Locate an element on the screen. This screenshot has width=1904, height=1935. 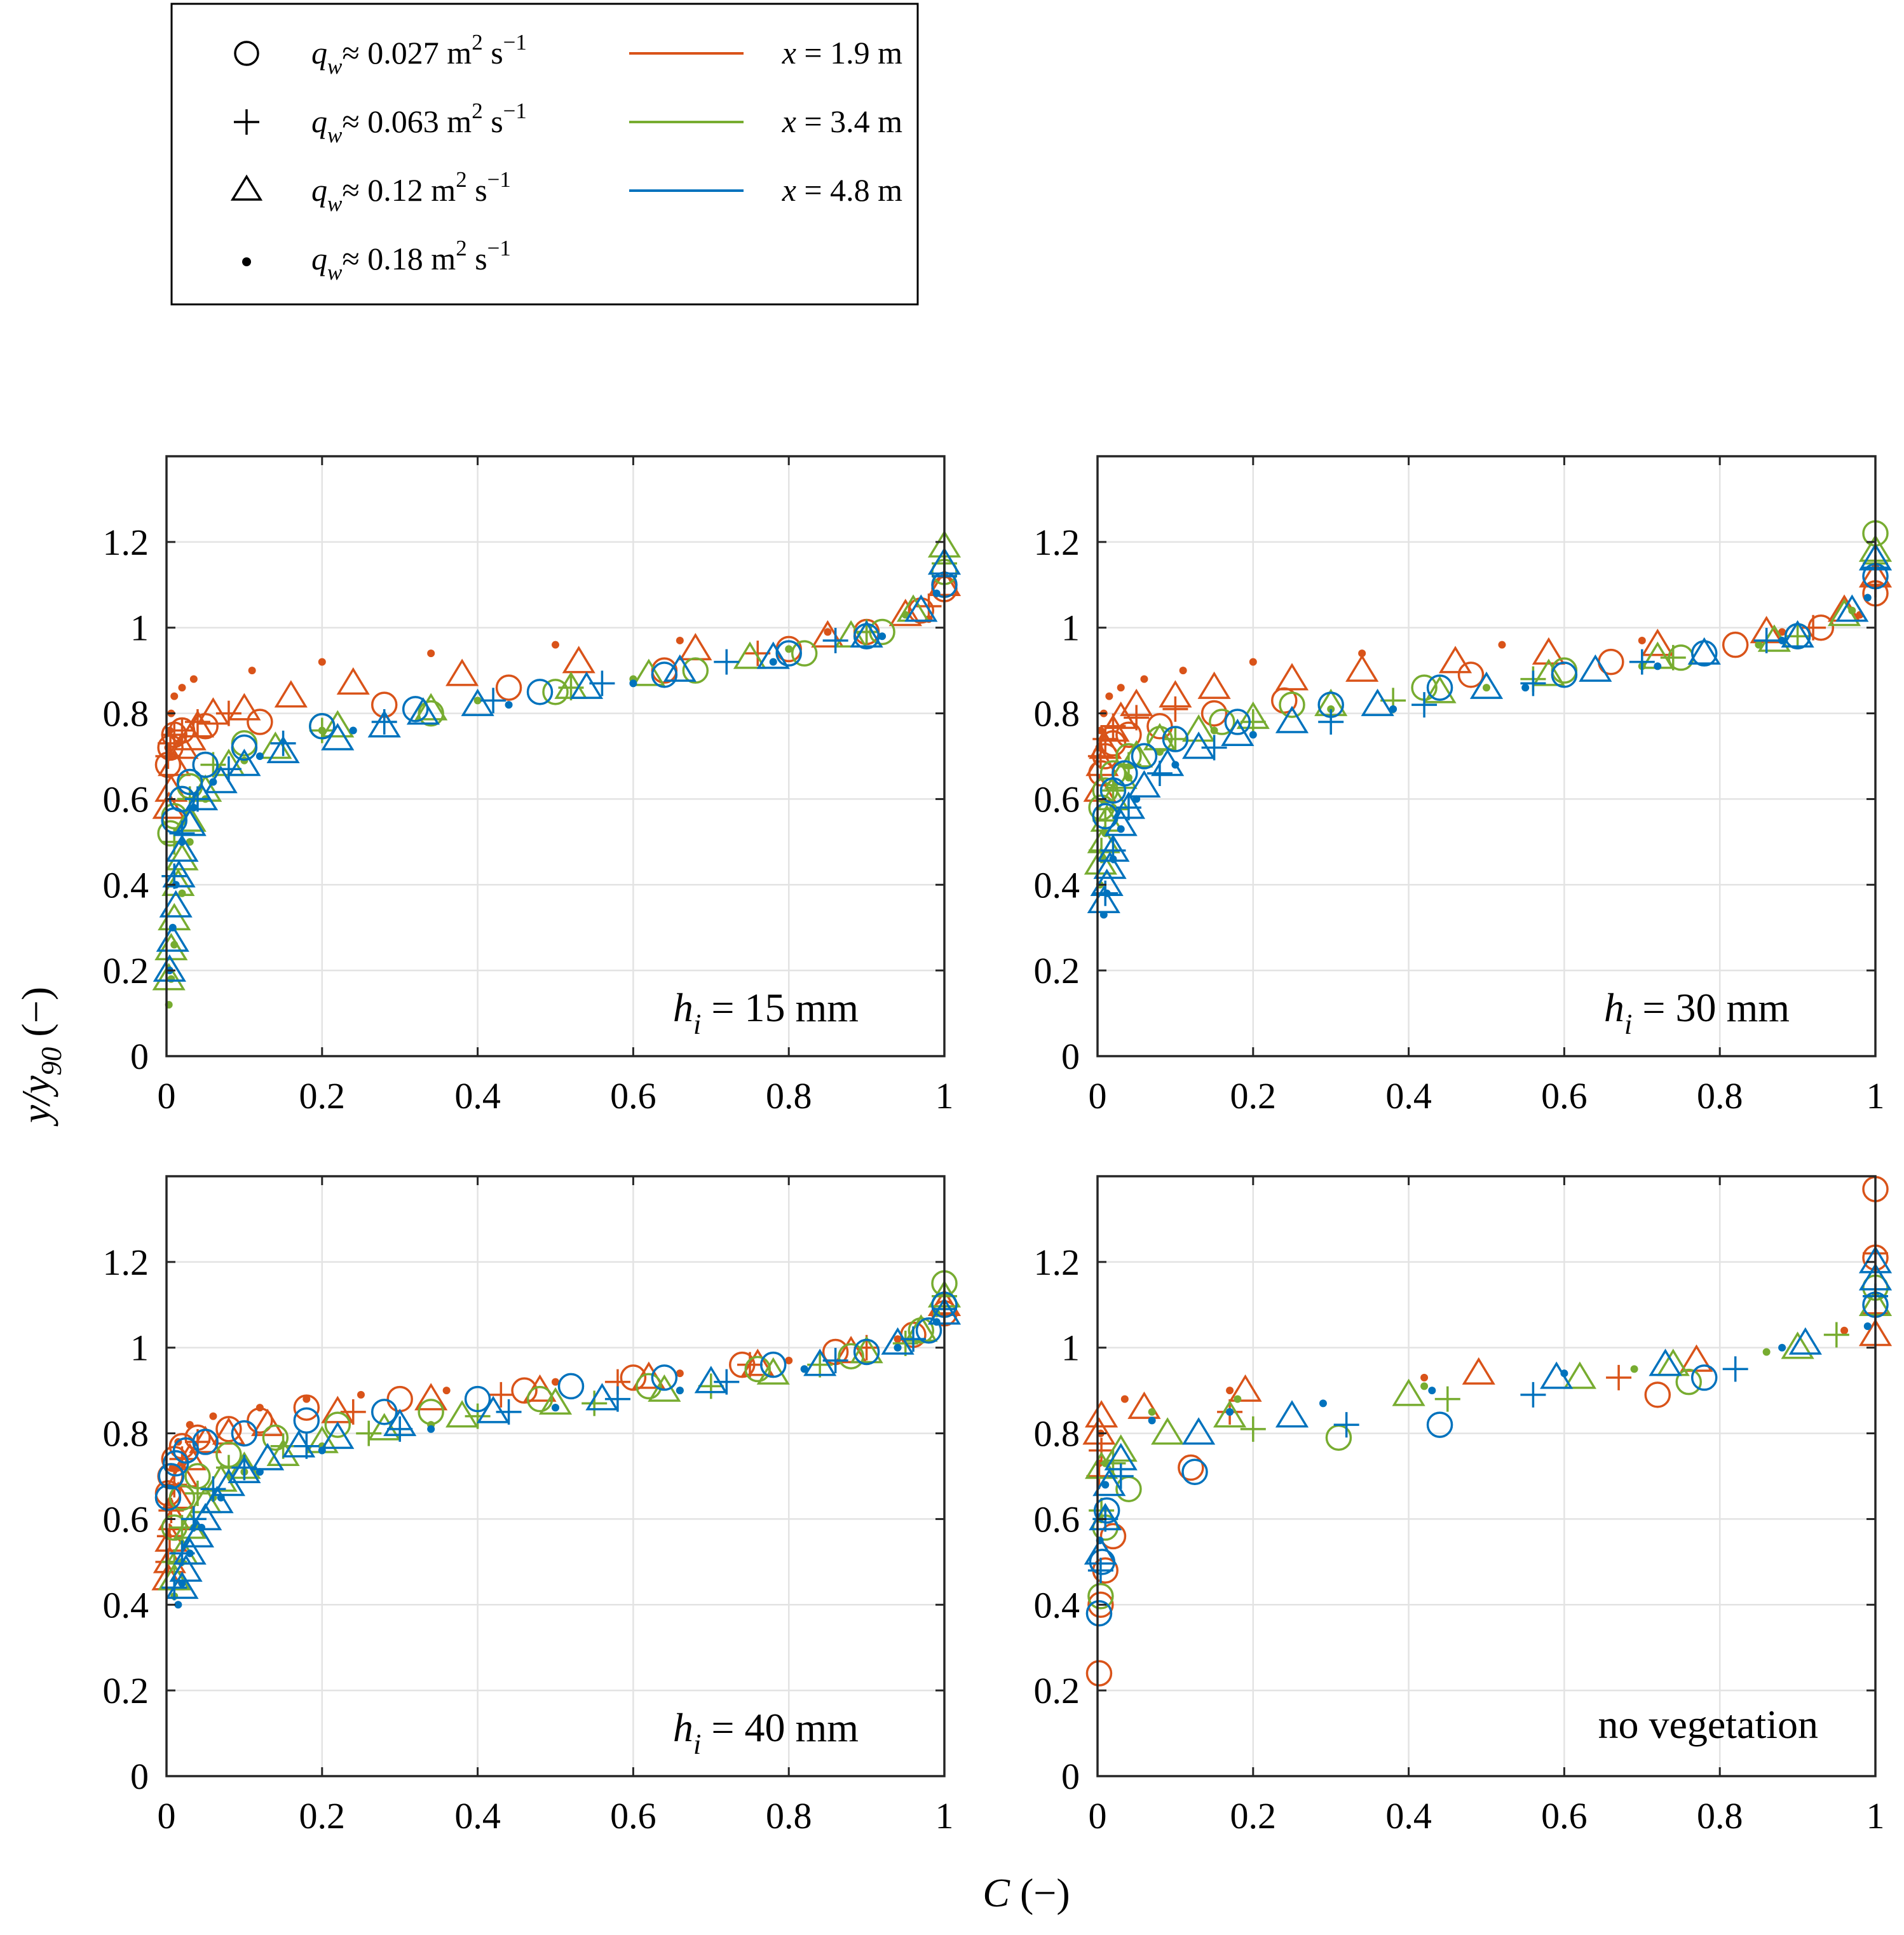
axes-box is located at coordinates (555, 1476).